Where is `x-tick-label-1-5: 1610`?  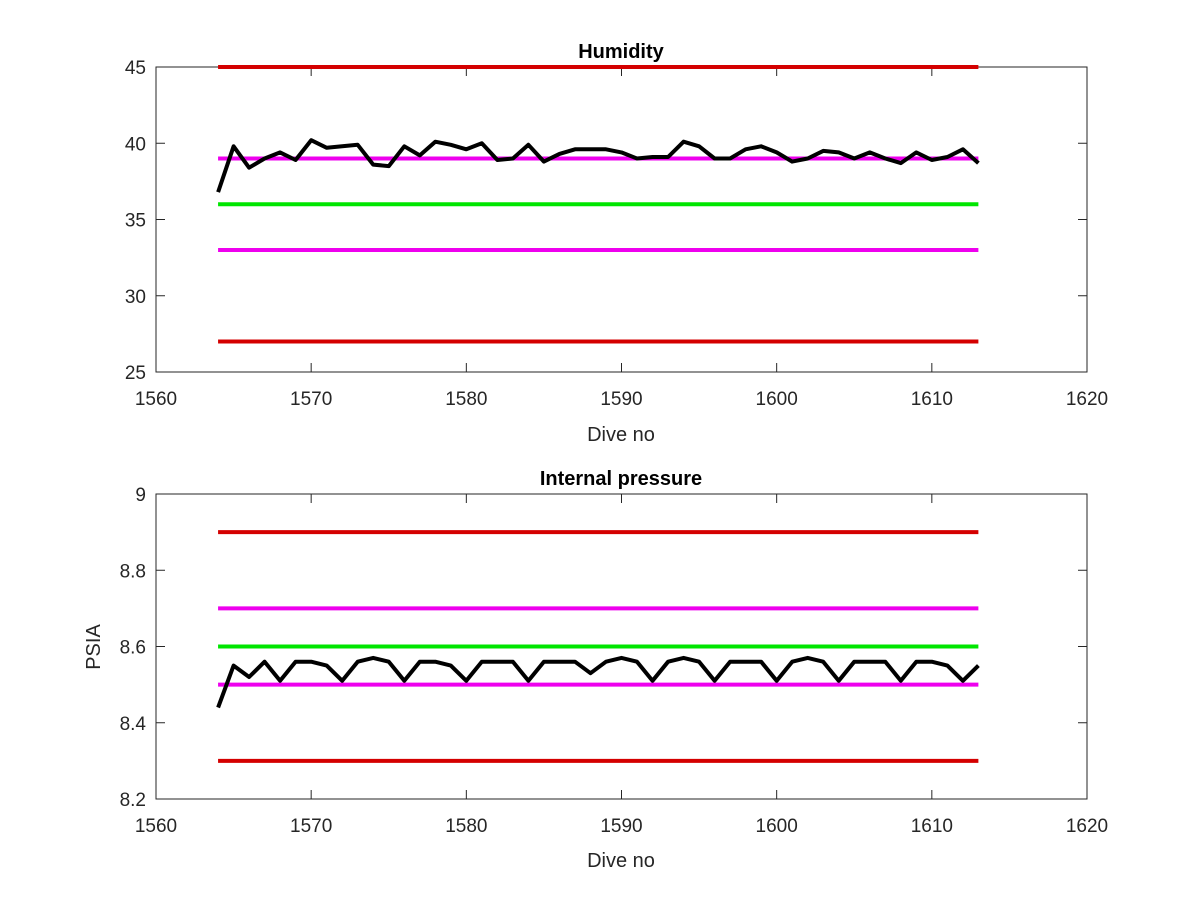 x-tick-label-1-5: 1610 is located at coordinates (932, 826).